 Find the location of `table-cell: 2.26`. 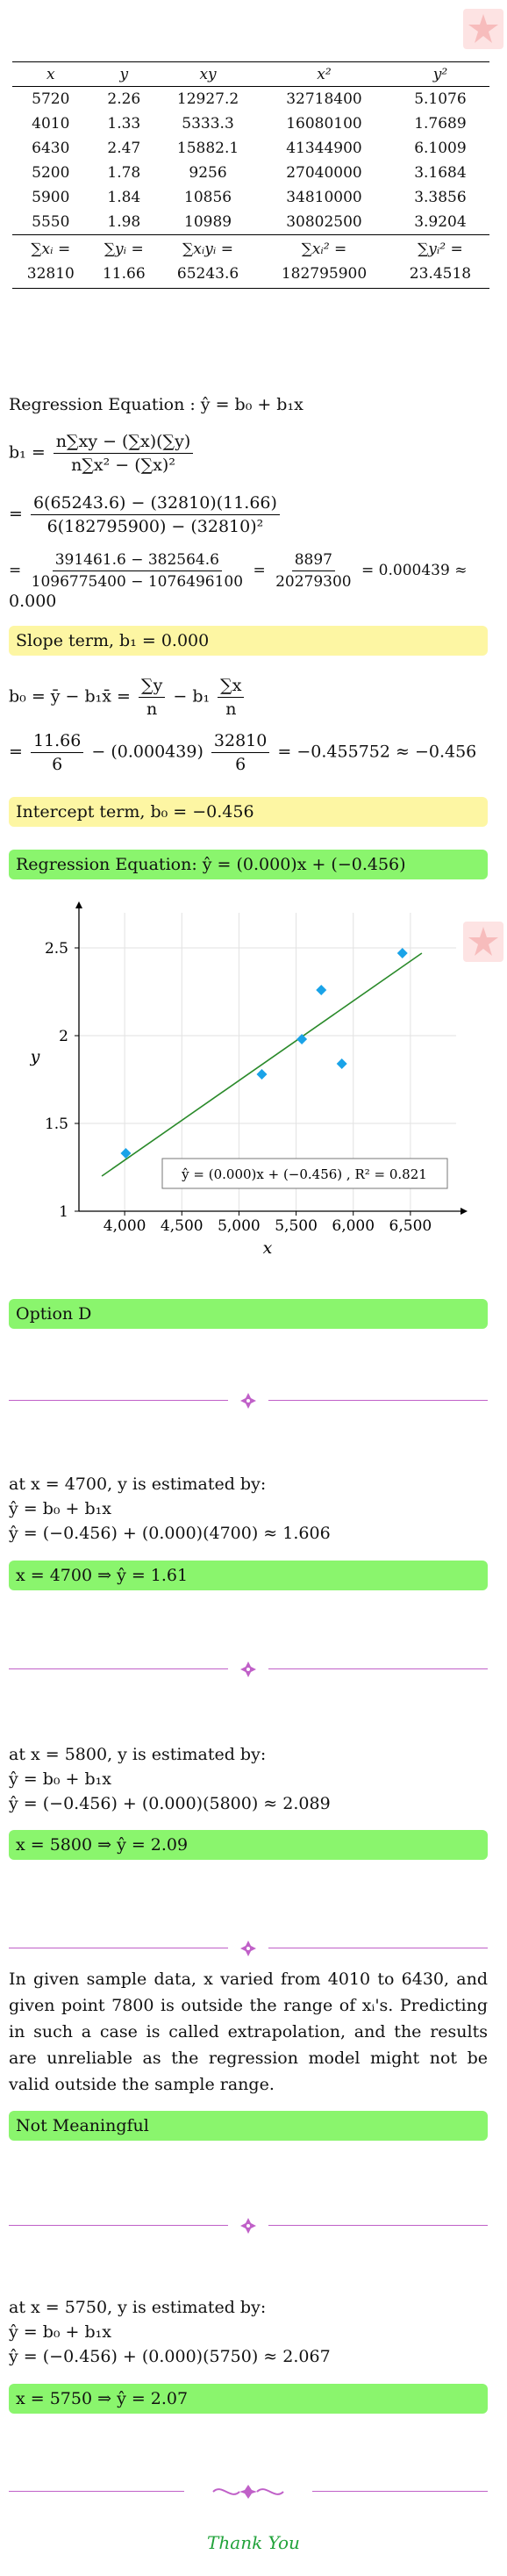

table-cell: 2.26 is located at coordinates (124, 99).